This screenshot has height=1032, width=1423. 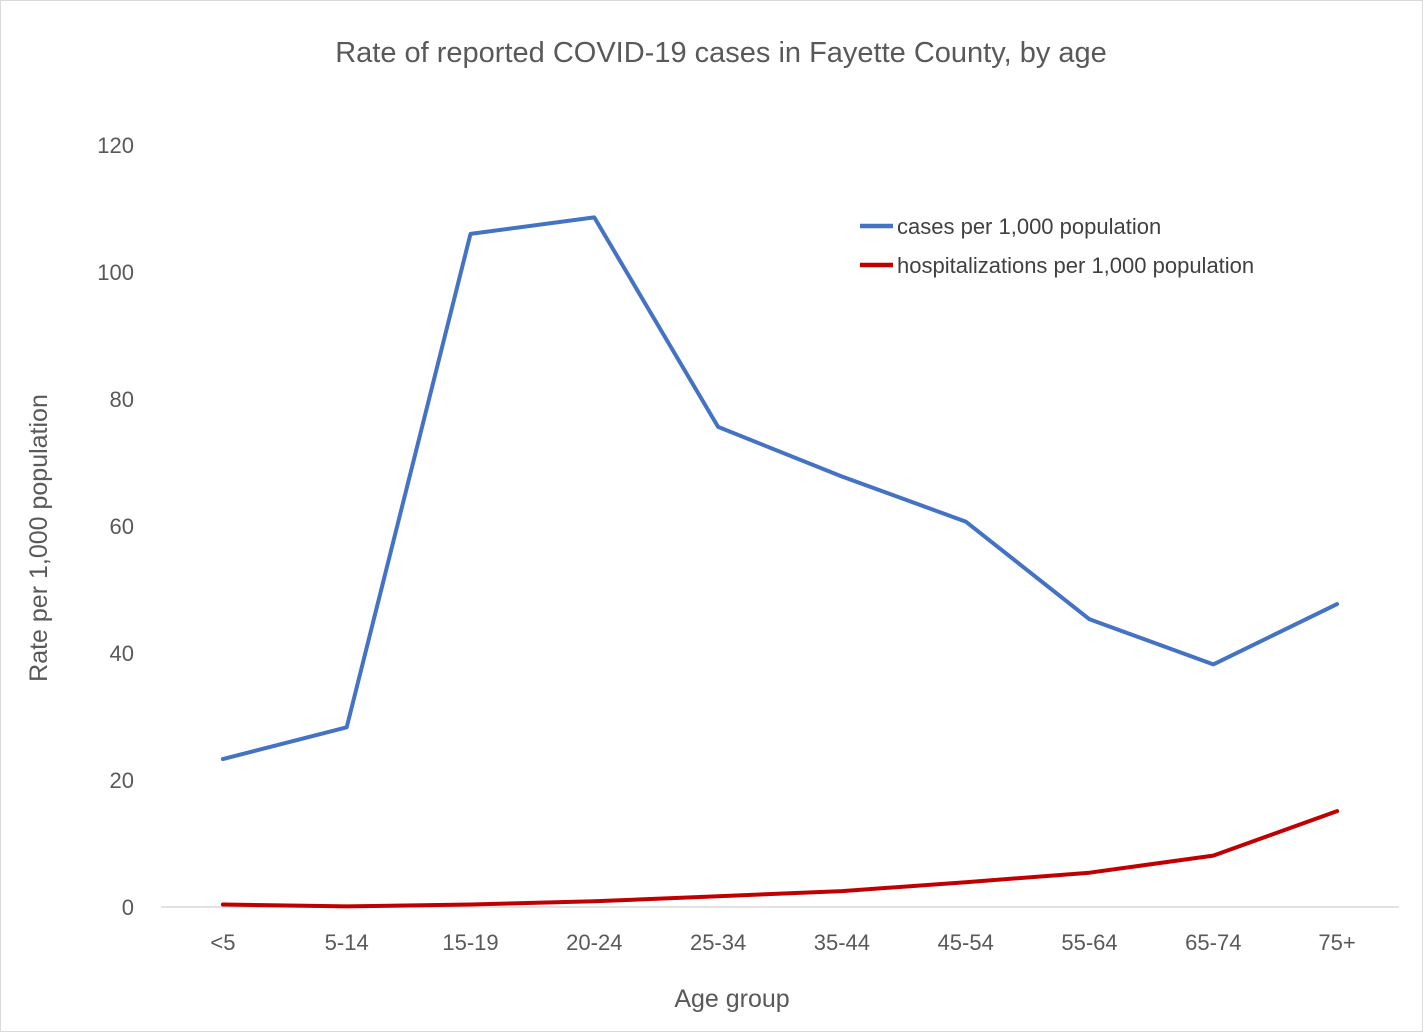 What do you see at coordinates (718, 942) in the screenshot?
I see `x-tick-label: 25-34` at bounding box center [718, 942].